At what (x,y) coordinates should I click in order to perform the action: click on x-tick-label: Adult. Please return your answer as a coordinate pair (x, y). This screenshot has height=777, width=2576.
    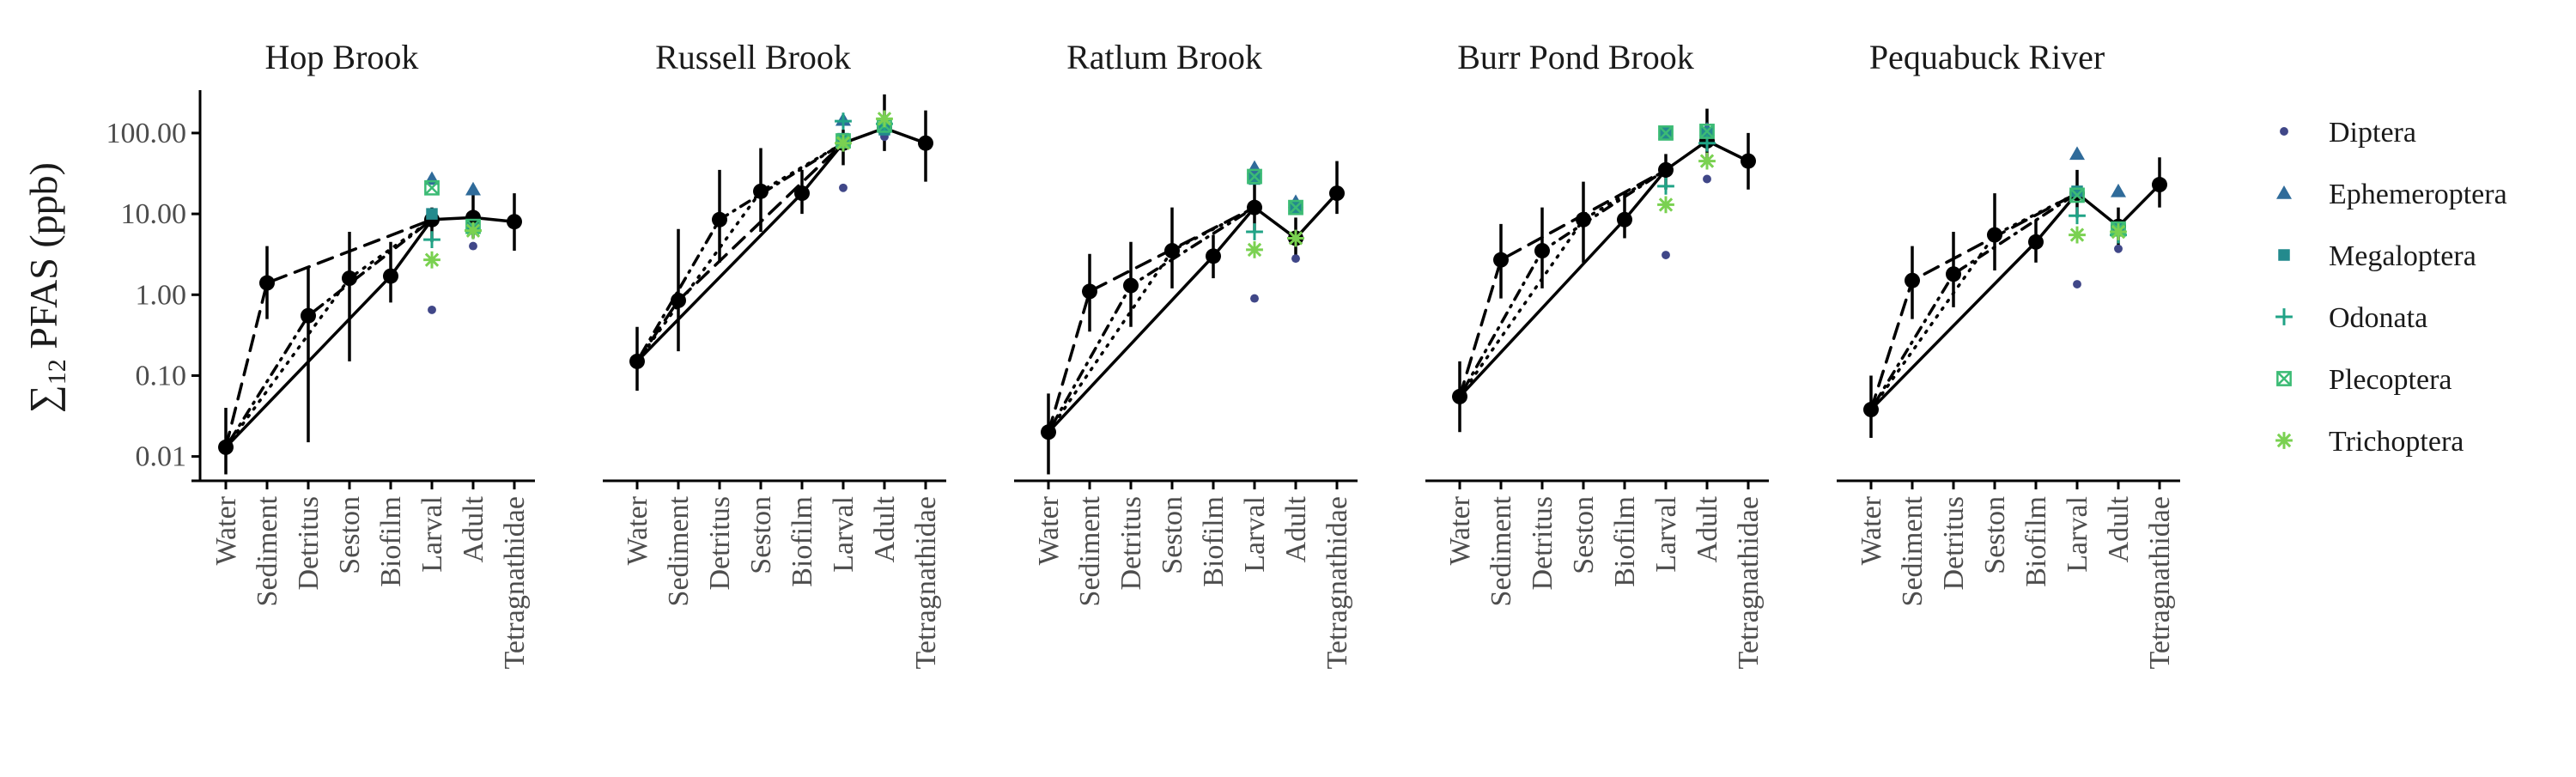
    Looking at the image, I should click on (2119, 528).